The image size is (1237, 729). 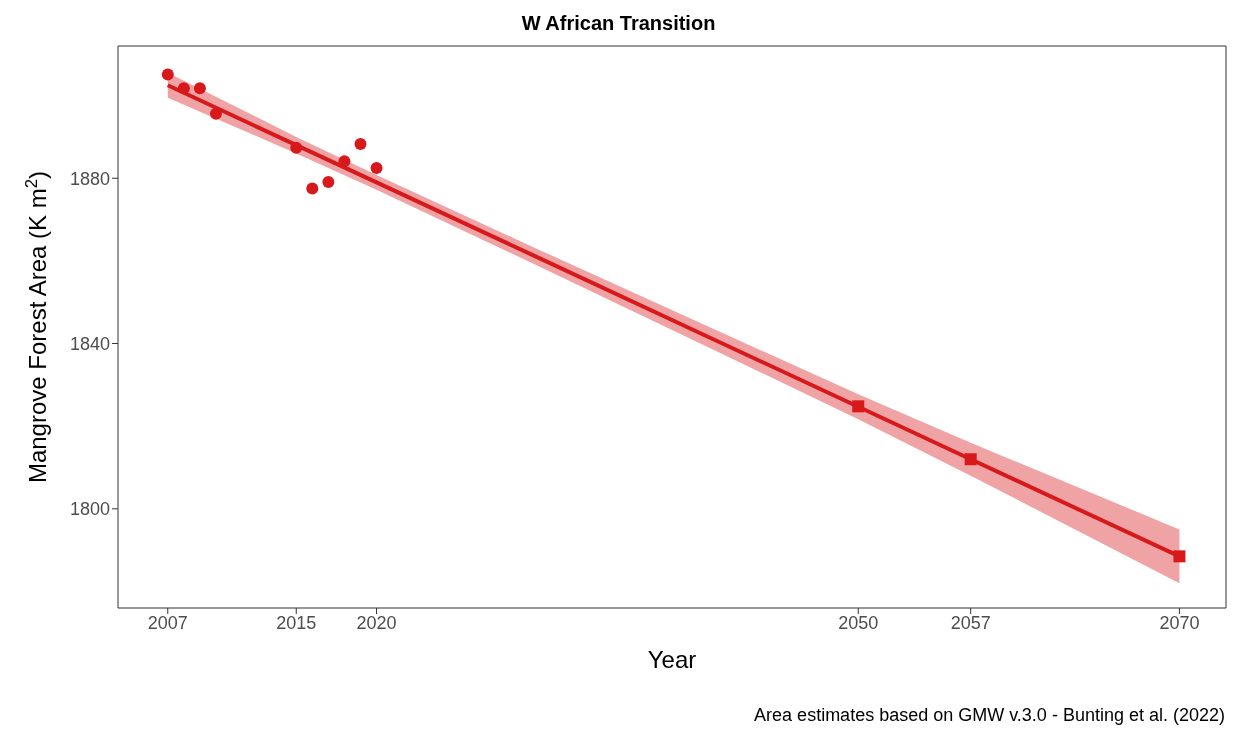 What do you see at coordinates (970, 622) in the screenshot?
I see `x-tick-label: 2057` at bounding box center [970, 622].